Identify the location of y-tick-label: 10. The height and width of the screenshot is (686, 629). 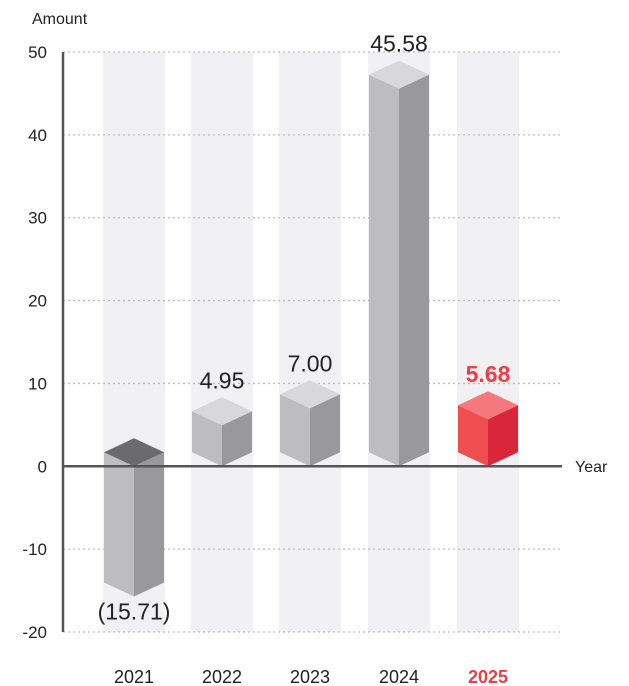
(37, 383).